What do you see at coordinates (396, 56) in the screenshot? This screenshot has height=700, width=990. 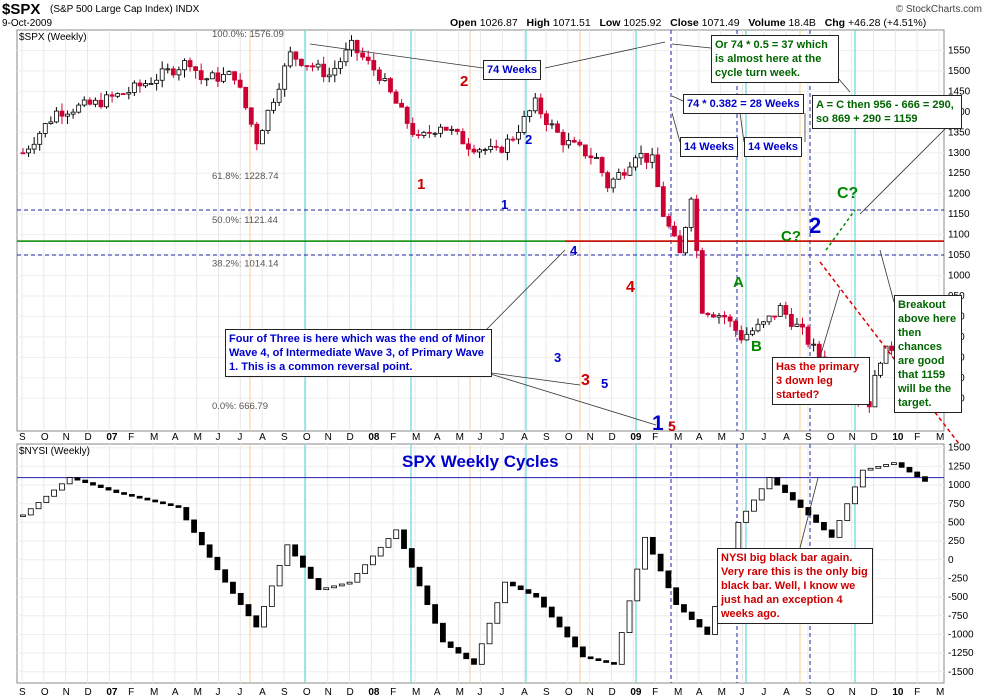 I see `pointer-74-weeks` at bounding box center [396, 56].